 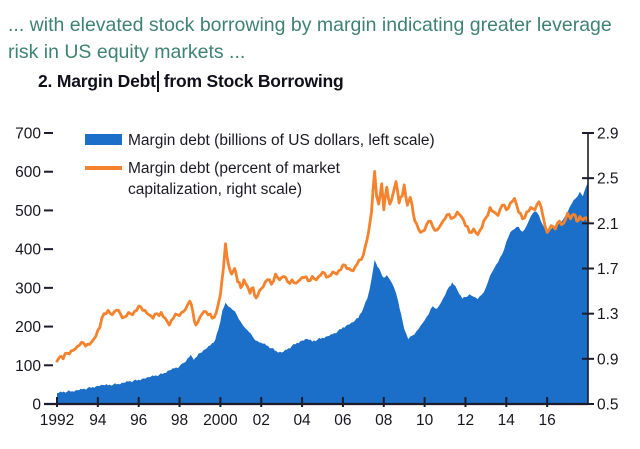 What do you see at coordinates (608, 179) in the screenshot?
I see `right-axis-label: 2.5` at bounding box center [608, 179].